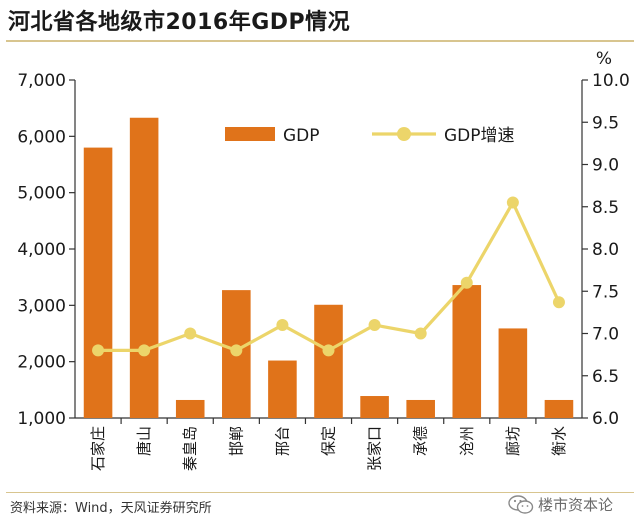 The height and width of the screenshot is (524, 640). Describe the element at coordinates (144, 441) in the screenshot. I see `category-label: 唐山` at that location.